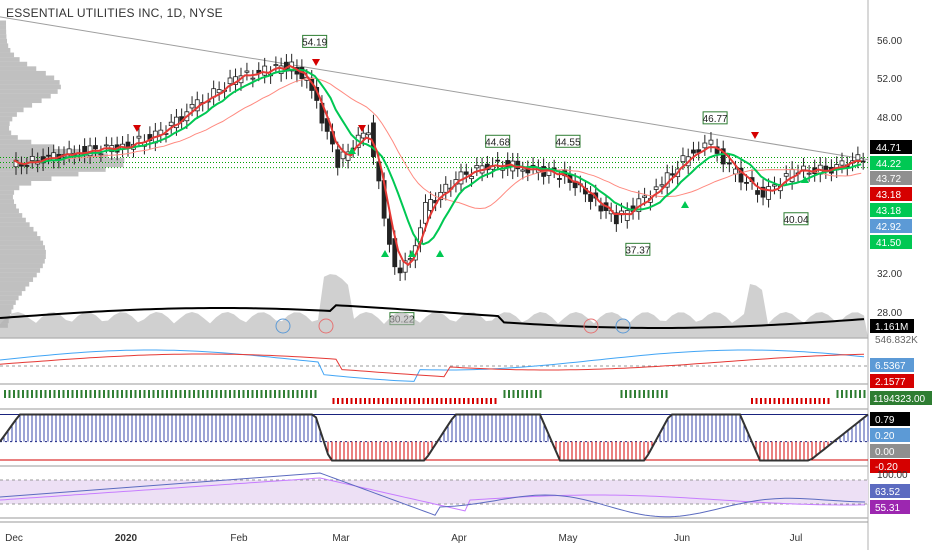 Image resolution: width=932 pixels, height=550 pixels. Describe the element at coordinates (886, 467) in the screenshot. I see `osc-value-label: -0.20` at that location.